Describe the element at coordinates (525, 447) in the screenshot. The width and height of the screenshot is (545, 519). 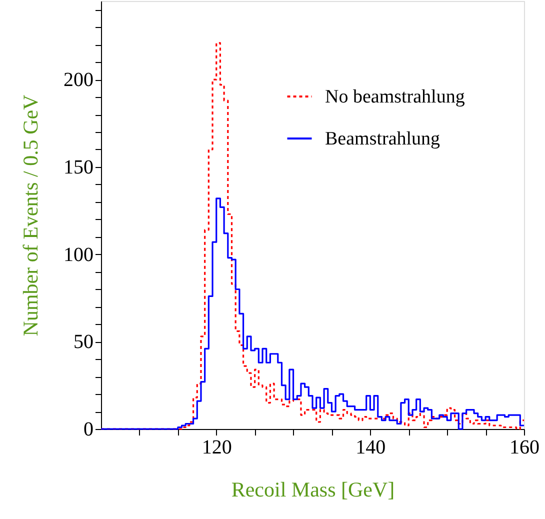
I see `x-tick-label: 160` at that location.